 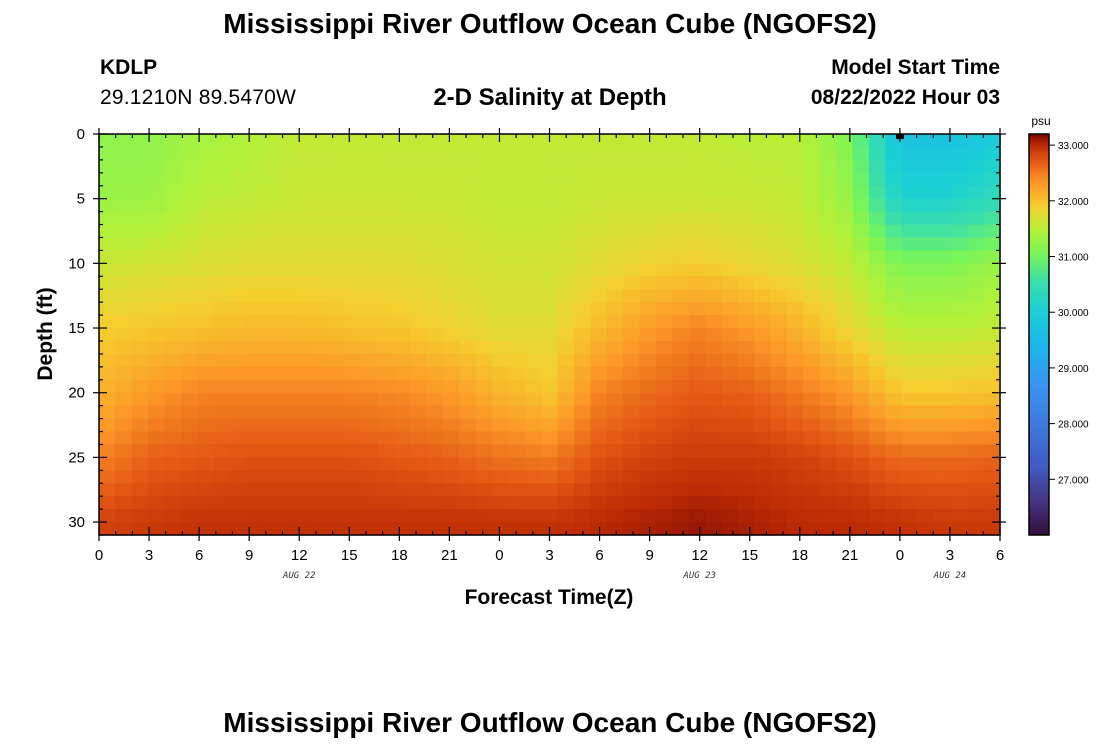 I want to click on model-start-time: 08/22/2022 Hour 03, so click(x=905, y=97).